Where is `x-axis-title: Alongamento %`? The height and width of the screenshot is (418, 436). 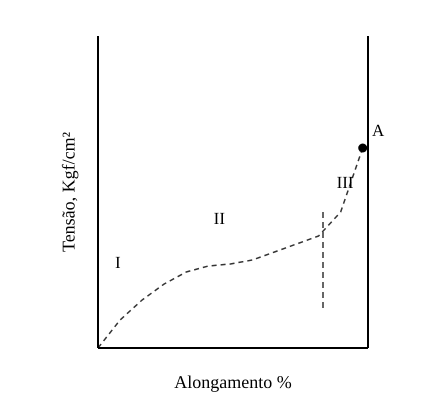
x-axis-title: Alongamento % is located at coordinates (233, 382).